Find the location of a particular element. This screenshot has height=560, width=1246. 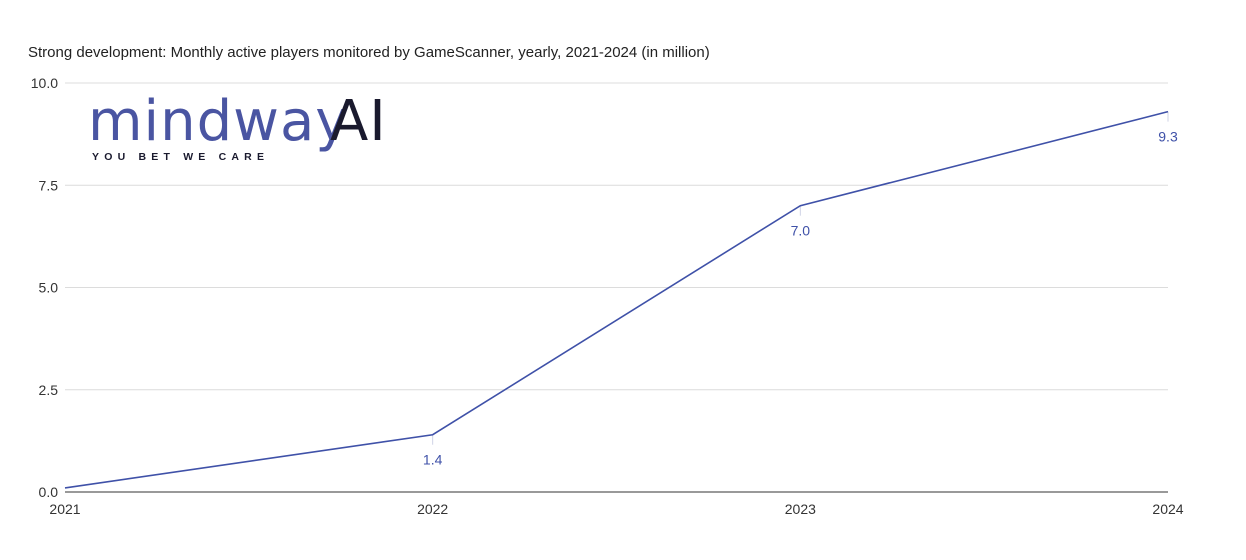

logo-wordmark: mindway is located at coordinates (218, 121).